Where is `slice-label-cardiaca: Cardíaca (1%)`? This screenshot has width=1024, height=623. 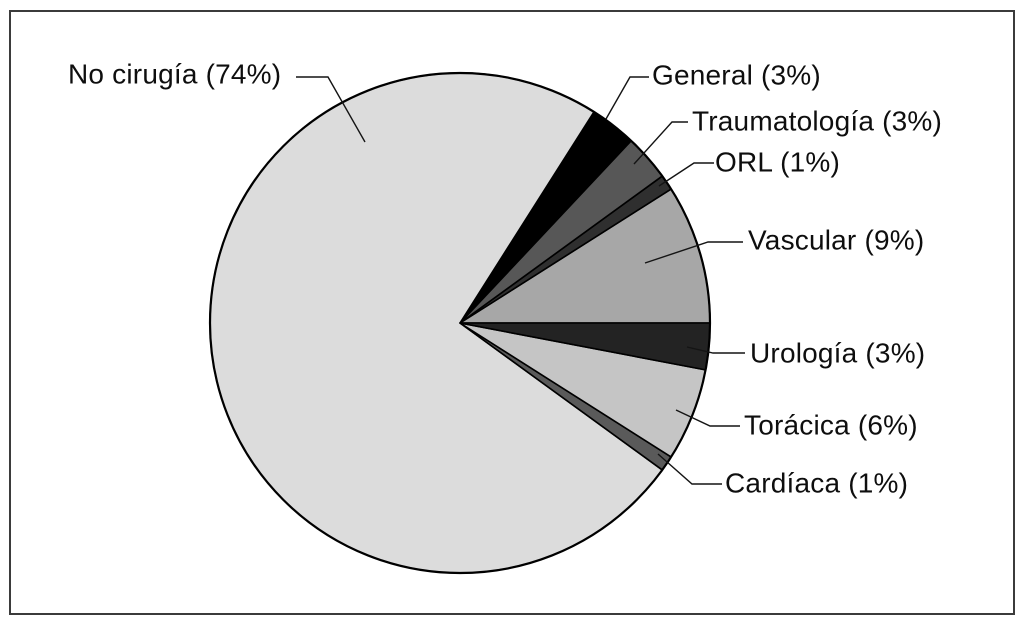
slice-label-cardiaca: Cardíaca (1%) is located at coordinates (817, 483).